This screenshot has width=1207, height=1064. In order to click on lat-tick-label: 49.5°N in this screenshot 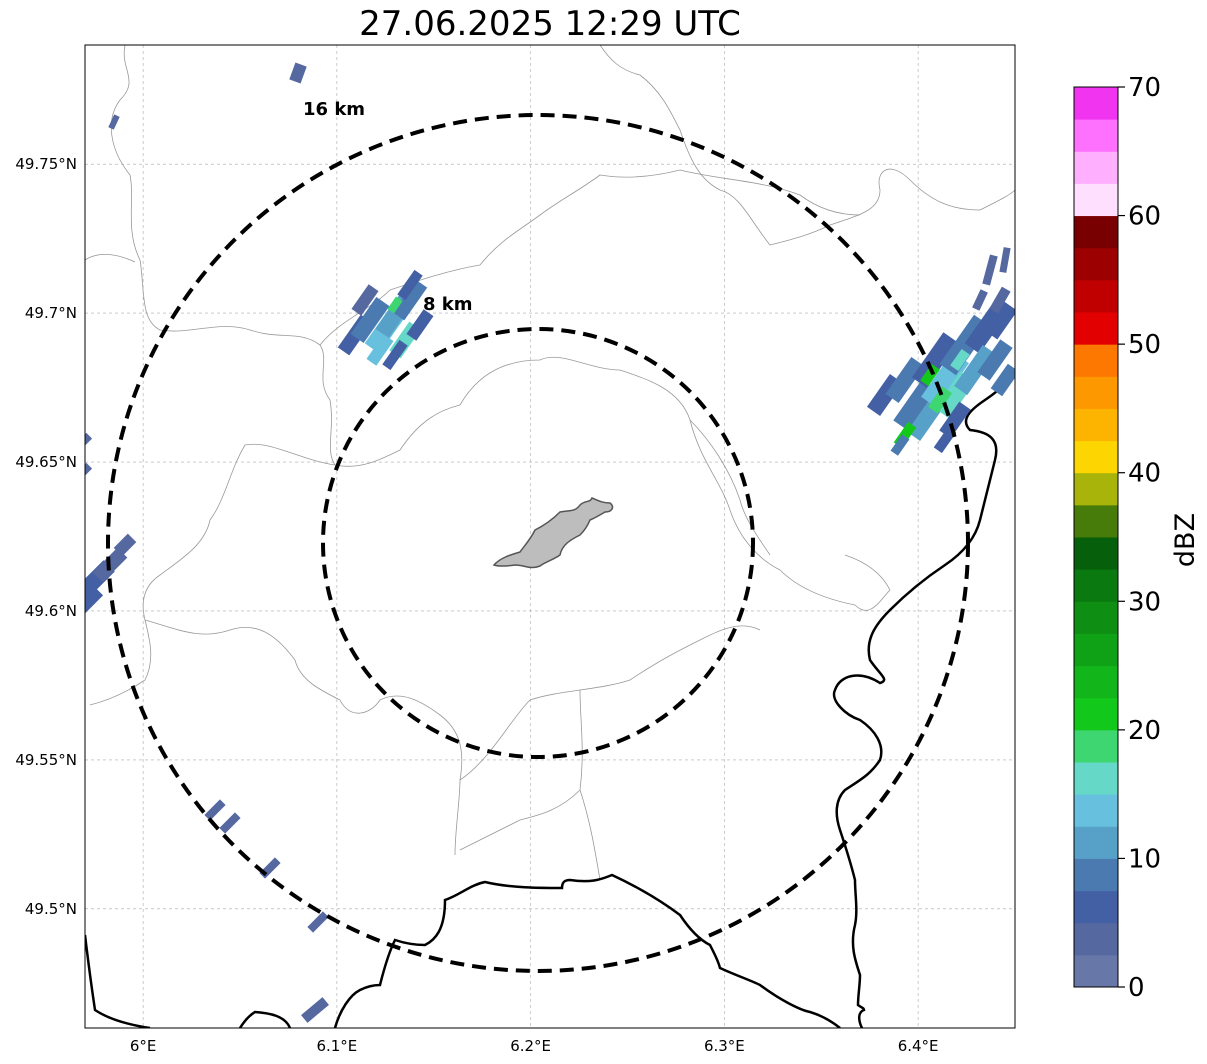, I will do `click(51, 909)`.